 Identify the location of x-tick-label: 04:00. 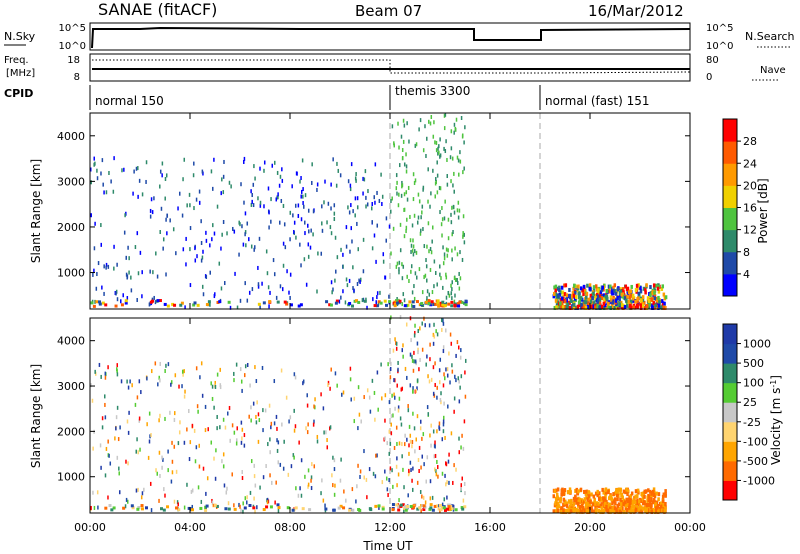
(190, 527).